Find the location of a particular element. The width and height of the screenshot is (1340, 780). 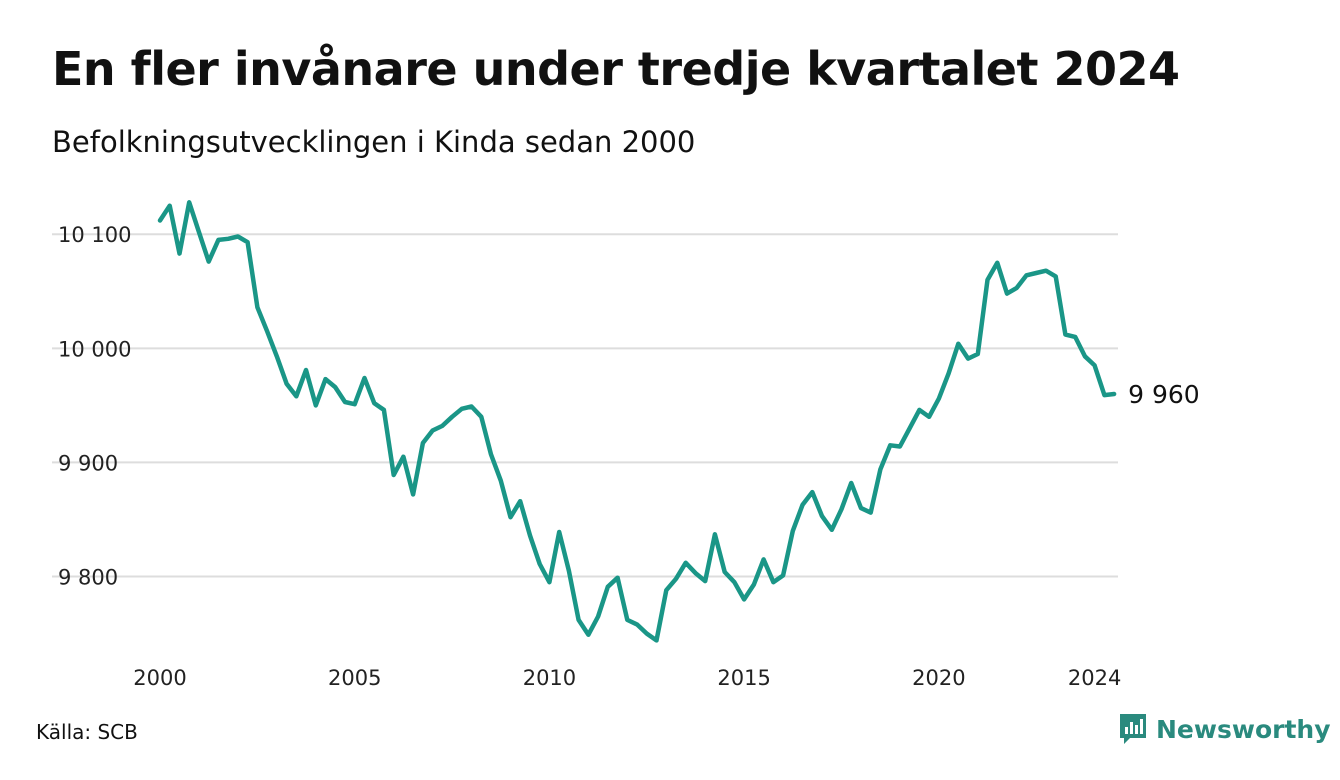

brand-logo: Newsworthy is located at coordinates (1224, 729).